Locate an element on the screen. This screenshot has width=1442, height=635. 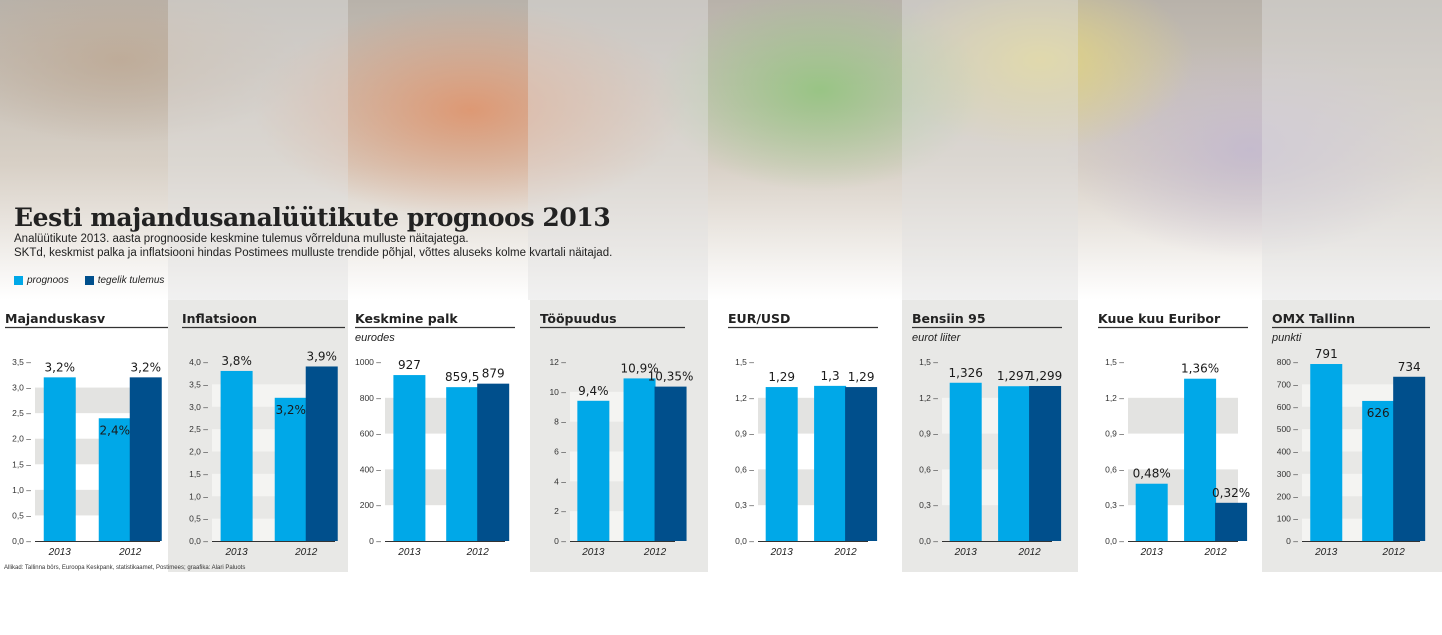
chart-1-y-tick-label: 2,5 – is located at coordinates (21, 413).